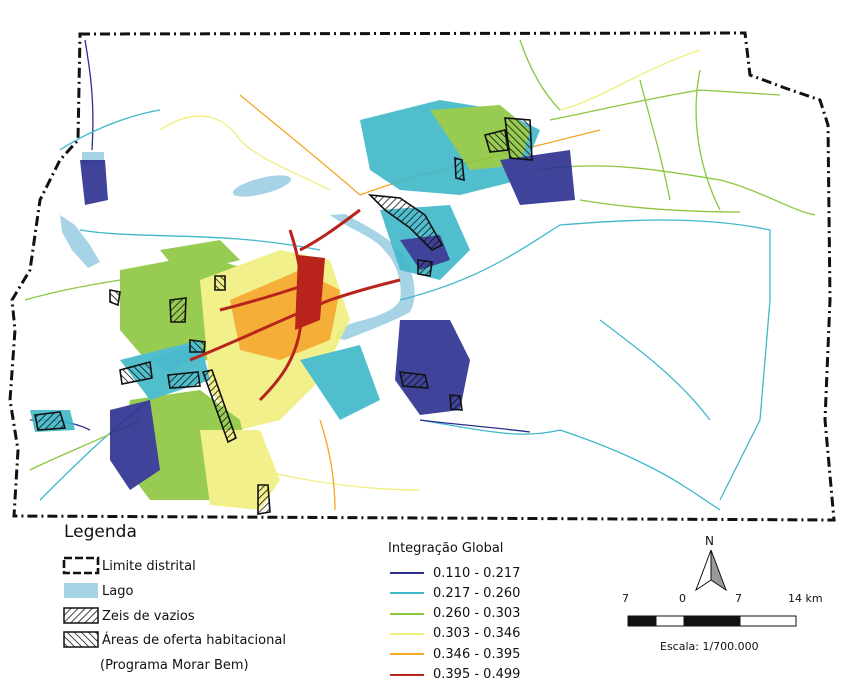 The height and width of the screenshot is (687, 848). Describe the element at coordinates (709, 646) in the screenshot. I see `scale-caption: Escala: 1/700.000` at that location.